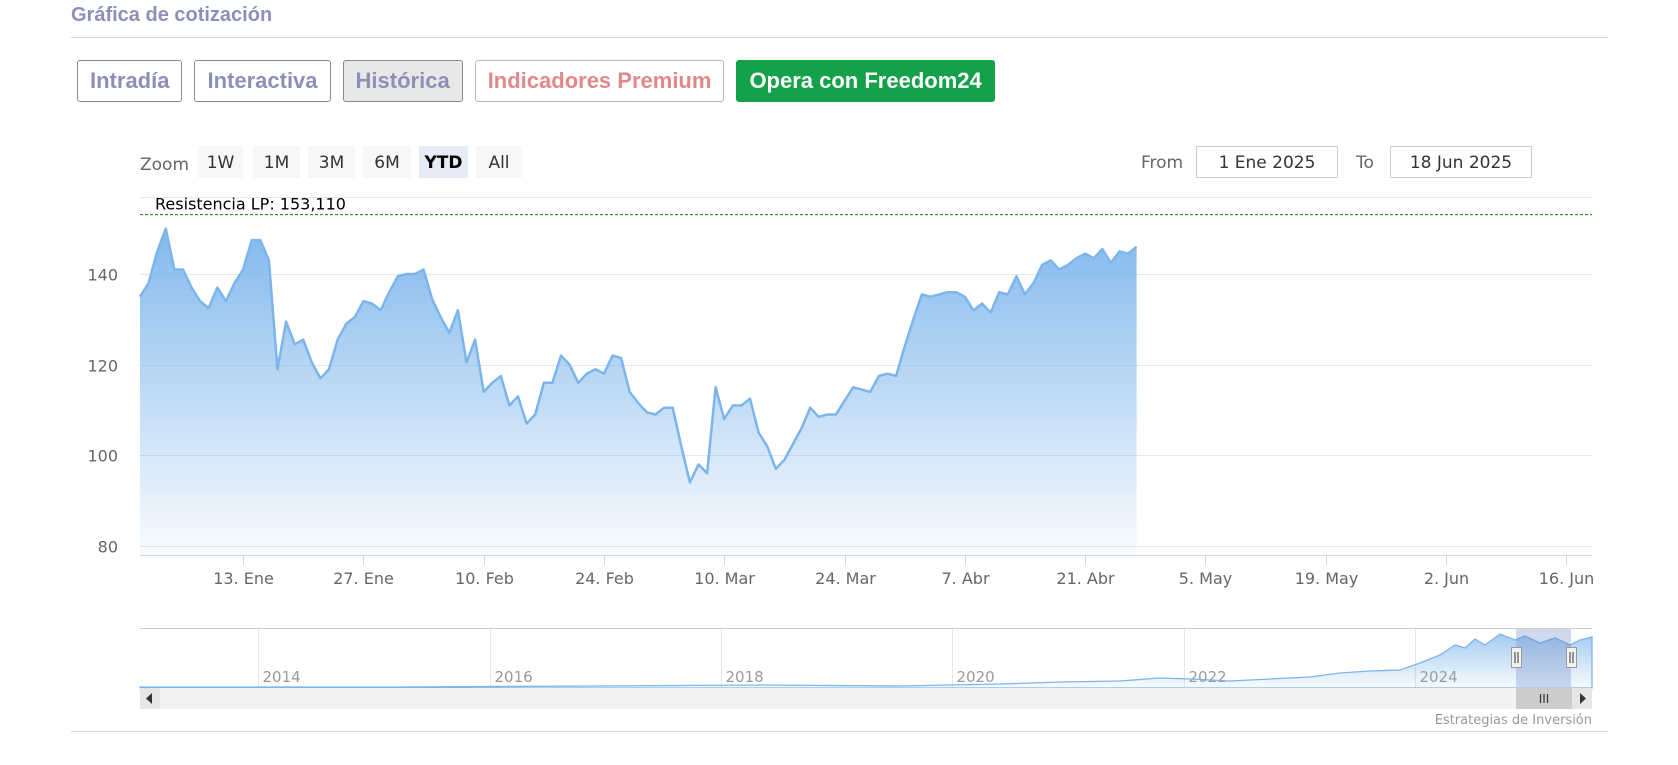 This screenshot has height=765, width=1678. Describe the element at coordinates (866, 661) in the screenshot. I see `navigator-series` at that location.